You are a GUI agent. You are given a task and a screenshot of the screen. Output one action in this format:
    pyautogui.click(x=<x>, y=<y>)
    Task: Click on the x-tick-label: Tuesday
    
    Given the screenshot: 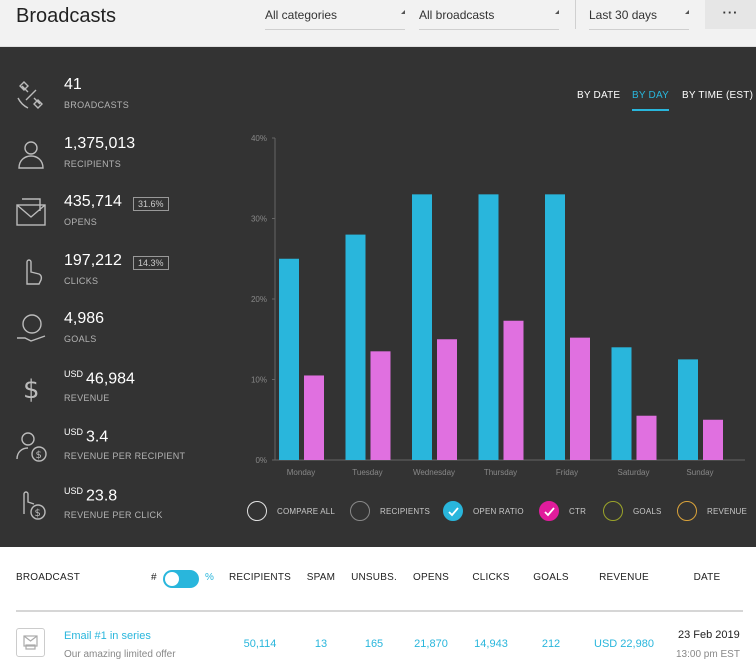 What is the action you would take?
    pyautogui.click(x=367, y=472)
    